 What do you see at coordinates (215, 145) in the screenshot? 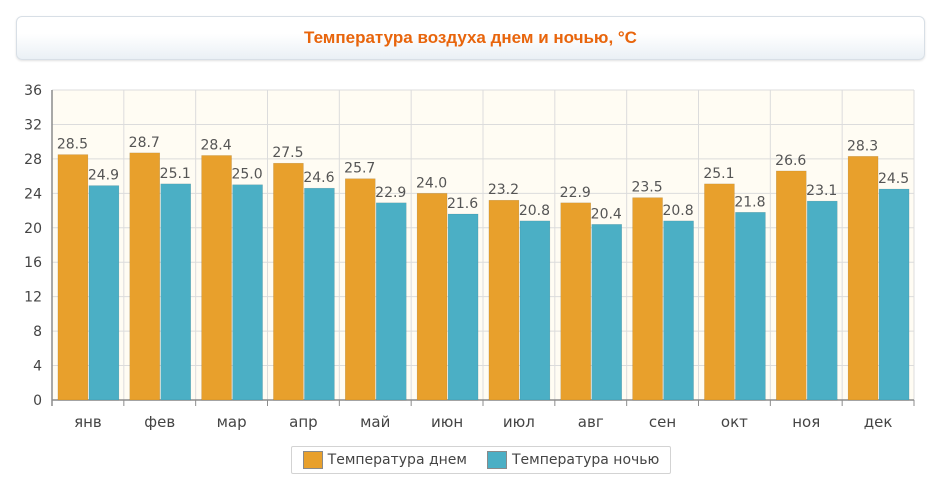
I see `bar-value-label: 28.4` at bounding box center [215, 145].